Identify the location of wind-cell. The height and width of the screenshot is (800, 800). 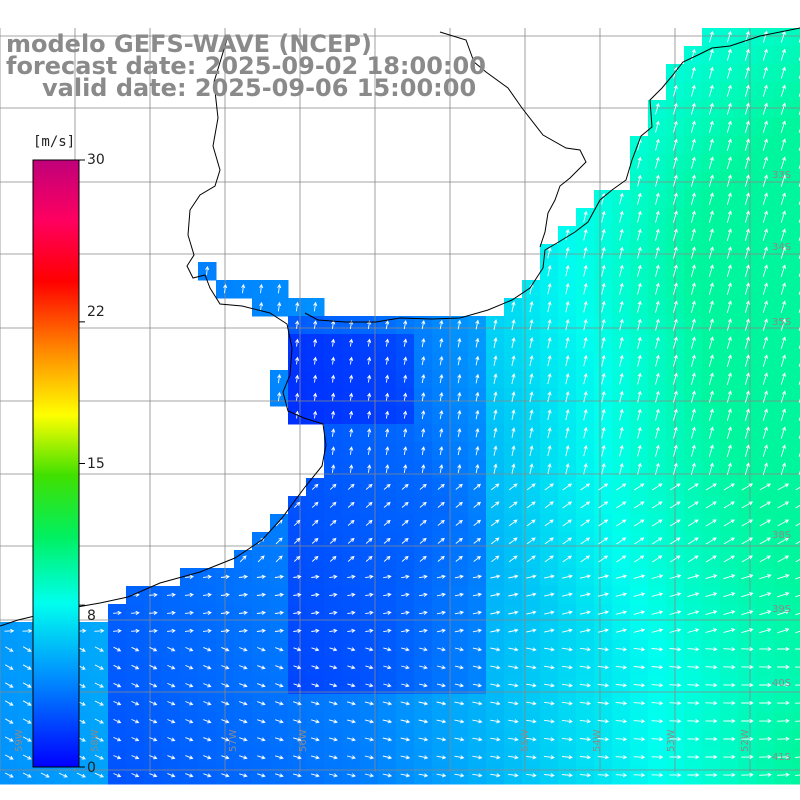
(796, 523).